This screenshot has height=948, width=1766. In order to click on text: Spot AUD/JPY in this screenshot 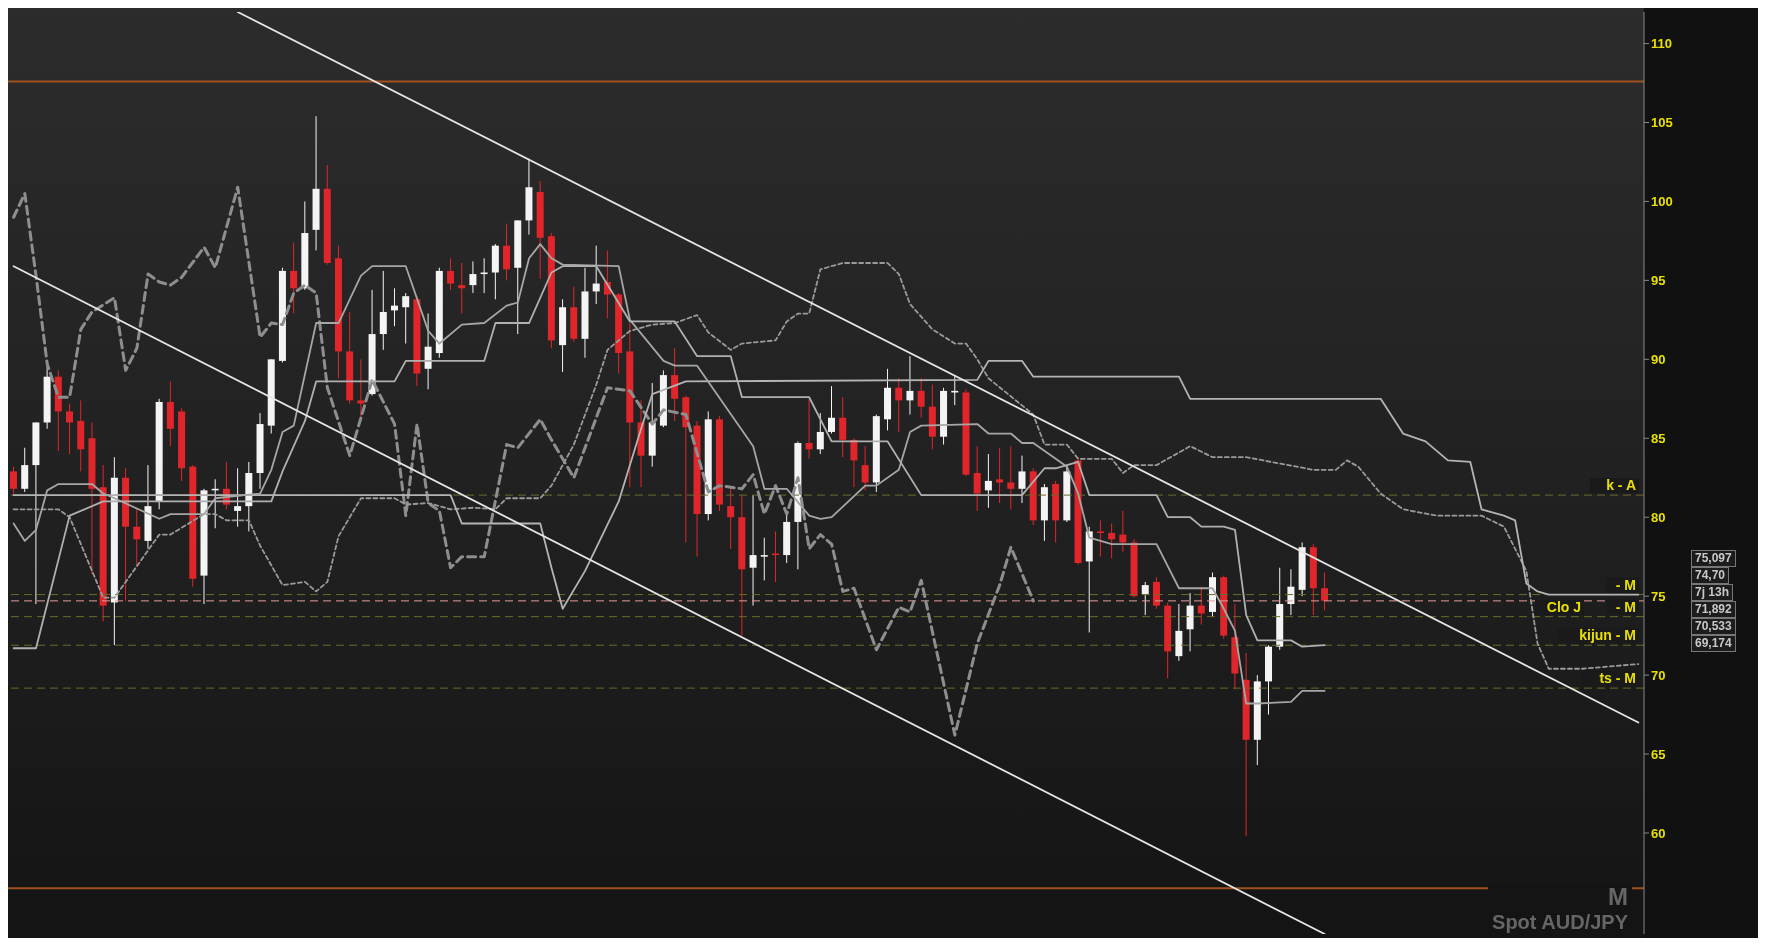, I will do `click(1560, 922)`.